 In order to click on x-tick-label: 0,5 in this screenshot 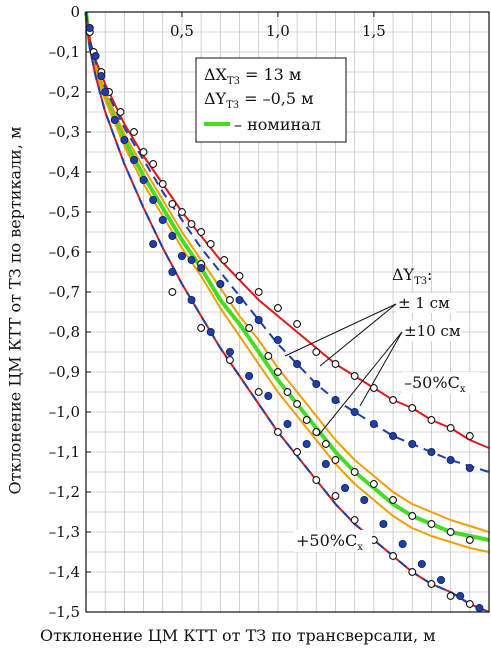, I will do `click(182, 31)`.